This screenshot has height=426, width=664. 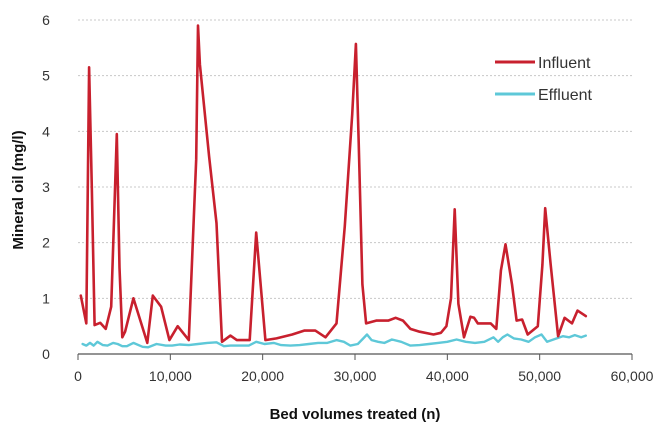 I want to click on x-tick-label: 60,000, so click(x=632, y=376).